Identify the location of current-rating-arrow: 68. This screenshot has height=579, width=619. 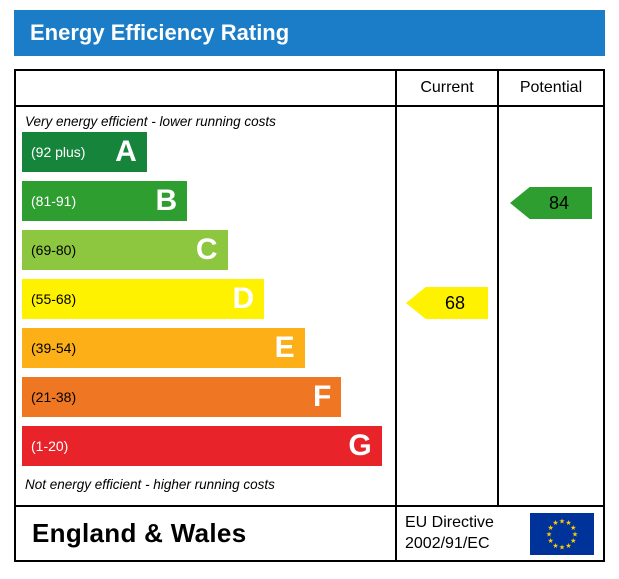
(447, 303).